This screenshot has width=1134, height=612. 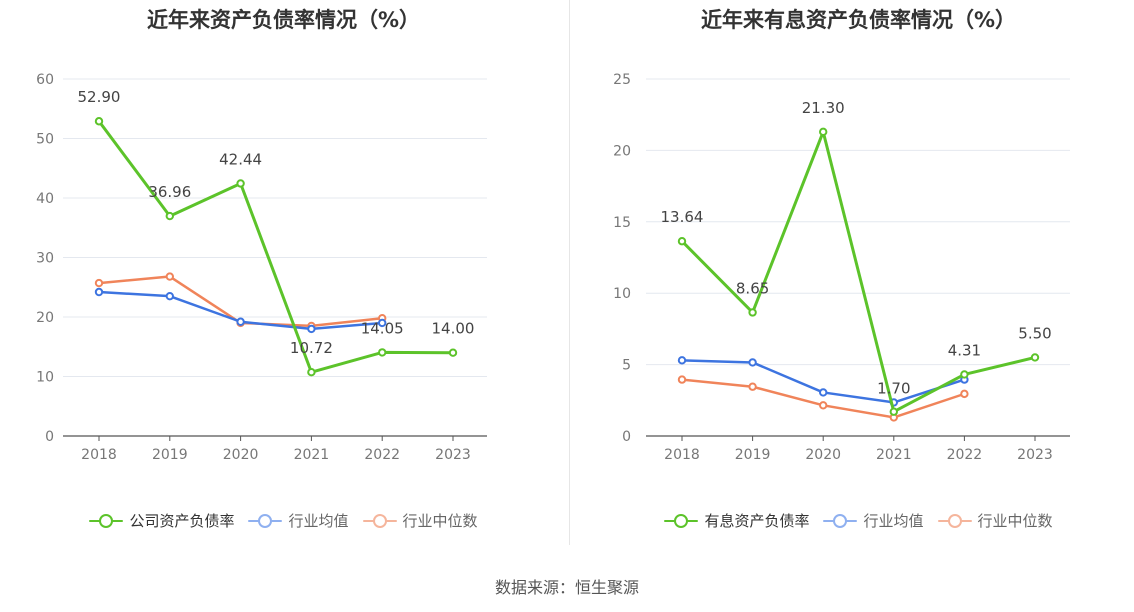 I want to click on y-tick-label: 25, so click(x=622, y=80).